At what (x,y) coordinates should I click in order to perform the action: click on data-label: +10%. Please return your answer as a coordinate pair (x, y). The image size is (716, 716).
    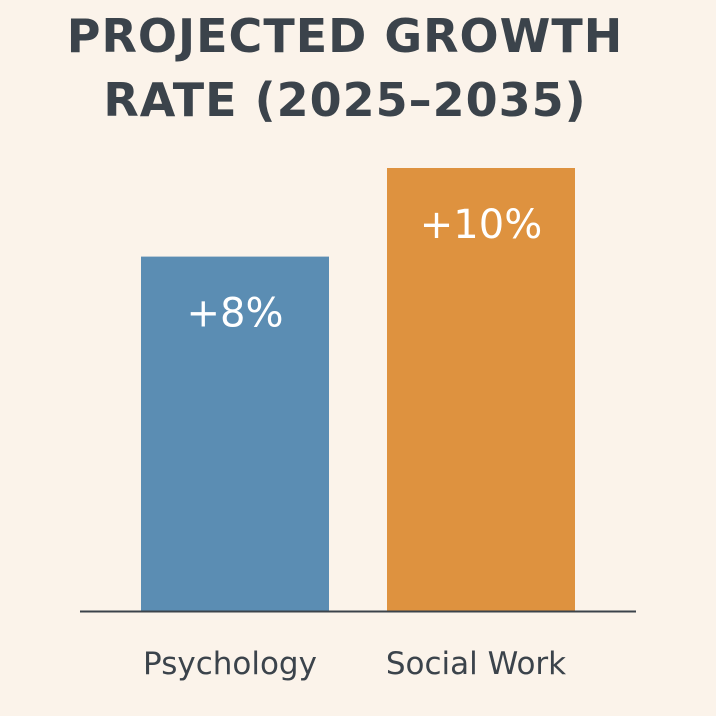
    Looking at the image, I should click on (481, 225).